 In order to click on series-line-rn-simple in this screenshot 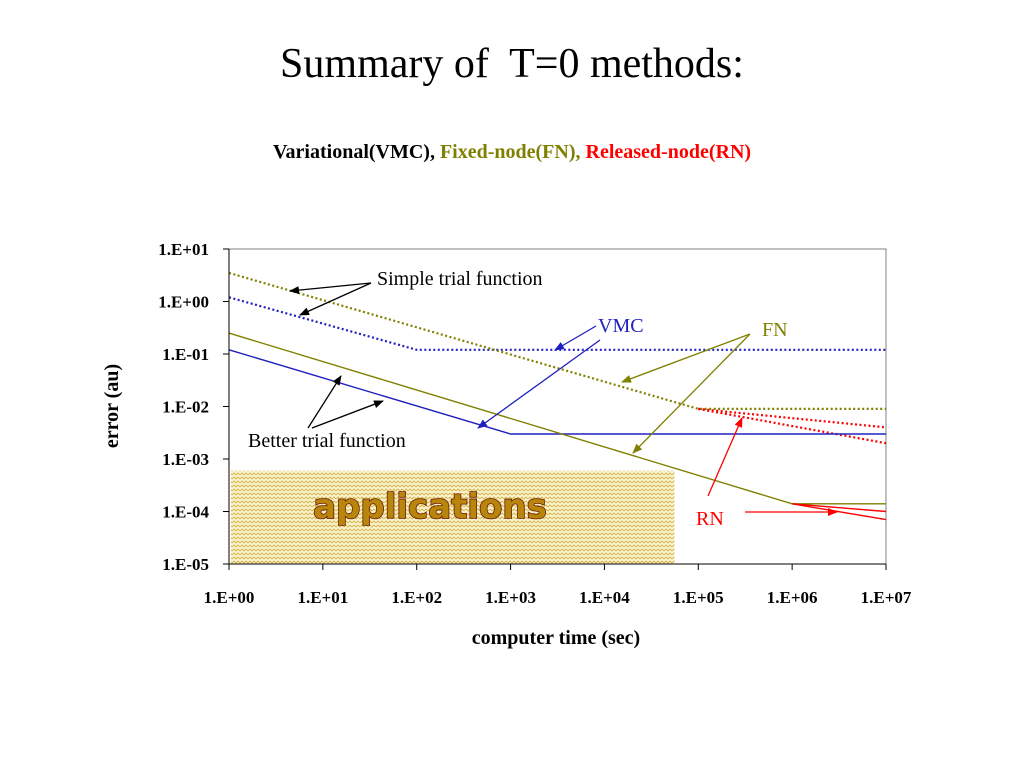, I will do `click(792, 426)`.